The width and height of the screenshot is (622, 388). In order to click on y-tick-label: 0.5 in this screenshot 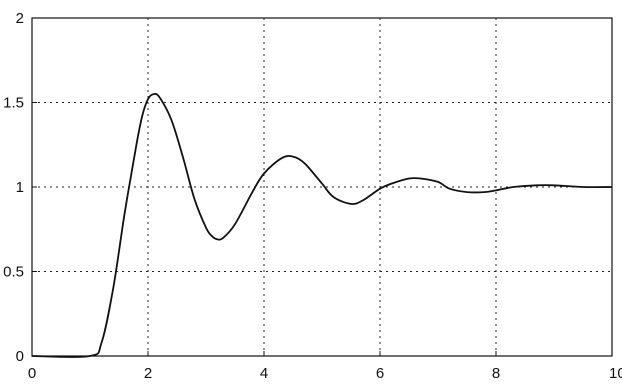, I will do `click(13, 272)`.